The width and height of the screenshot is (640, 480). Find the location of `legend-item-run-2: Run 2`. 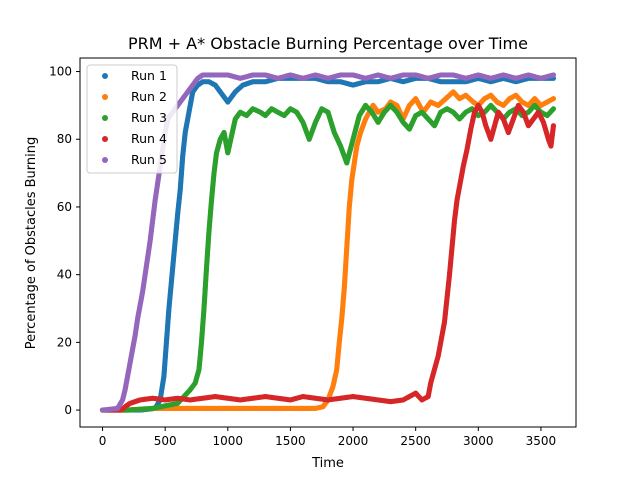

legend-item-run-2: Run 2 is located at coordinates (134, 96).